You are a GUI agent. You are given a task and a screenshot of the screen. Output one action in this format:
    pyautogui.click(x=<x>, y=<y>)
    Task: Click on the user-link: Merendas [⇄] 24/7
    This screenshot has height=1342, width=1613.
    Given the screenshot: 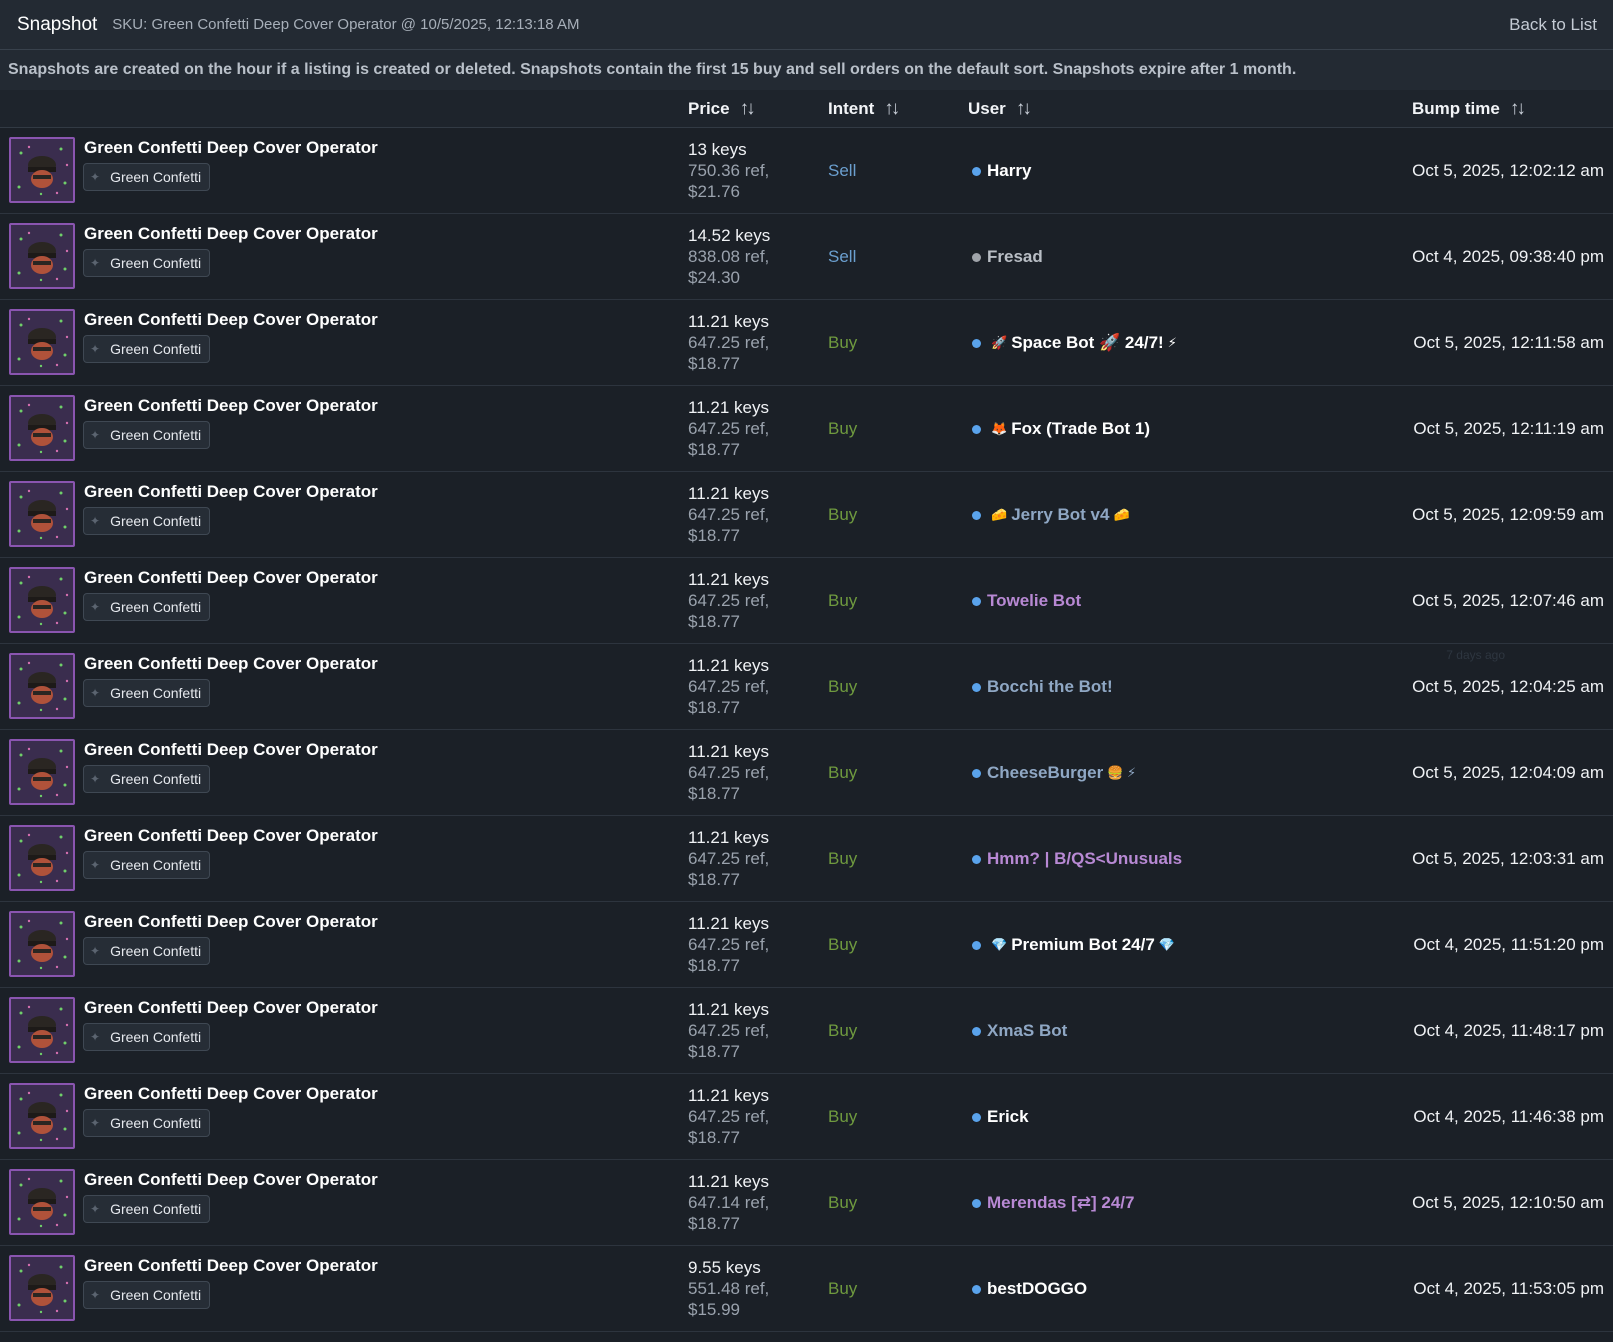 What is the action you would take?
    pyautogui.click(x=1053, y=1203)
    